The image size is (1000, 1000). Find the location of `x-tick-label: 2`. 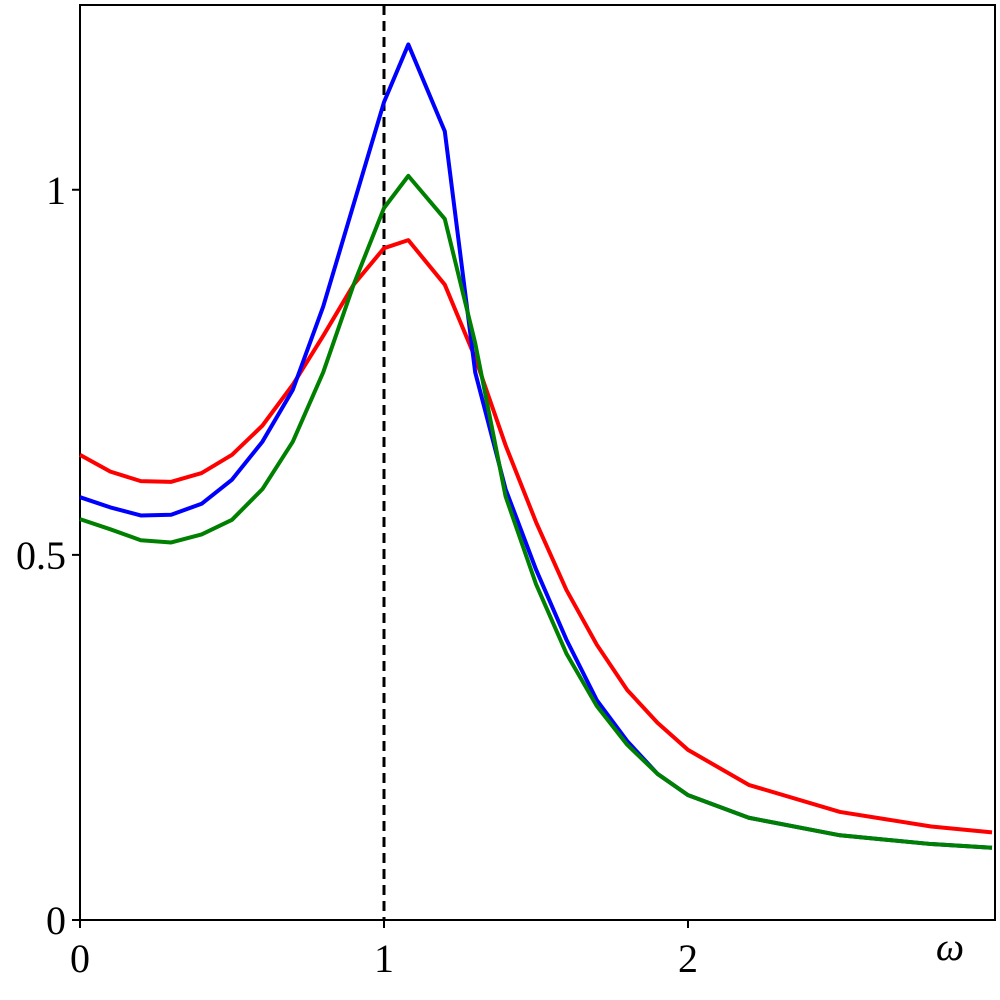

x-tick-label: 2 is located at coordinates (688, 958).